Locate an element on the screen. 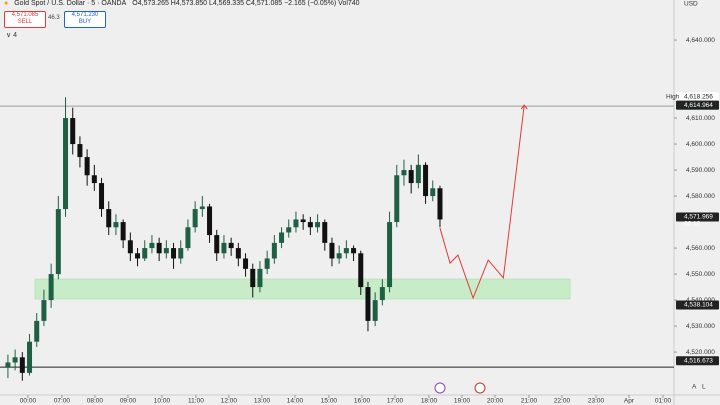 The image size is (720, 405). chart-title: Gold Spot / U.S. Dollar · 5 · OANDA is located at coordinates (70, 3).